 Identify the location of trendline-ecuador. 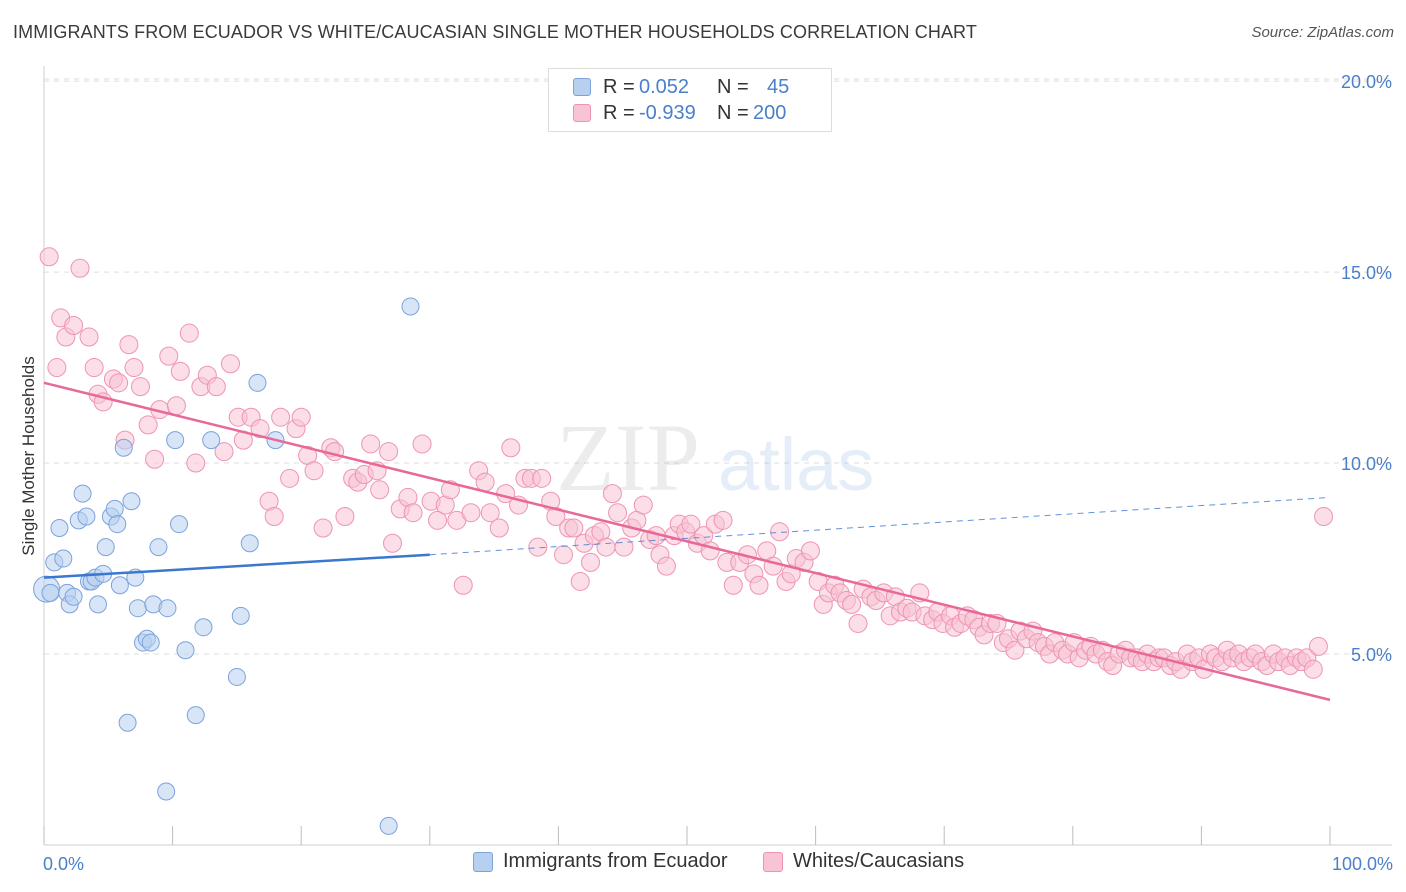
(236, 566).